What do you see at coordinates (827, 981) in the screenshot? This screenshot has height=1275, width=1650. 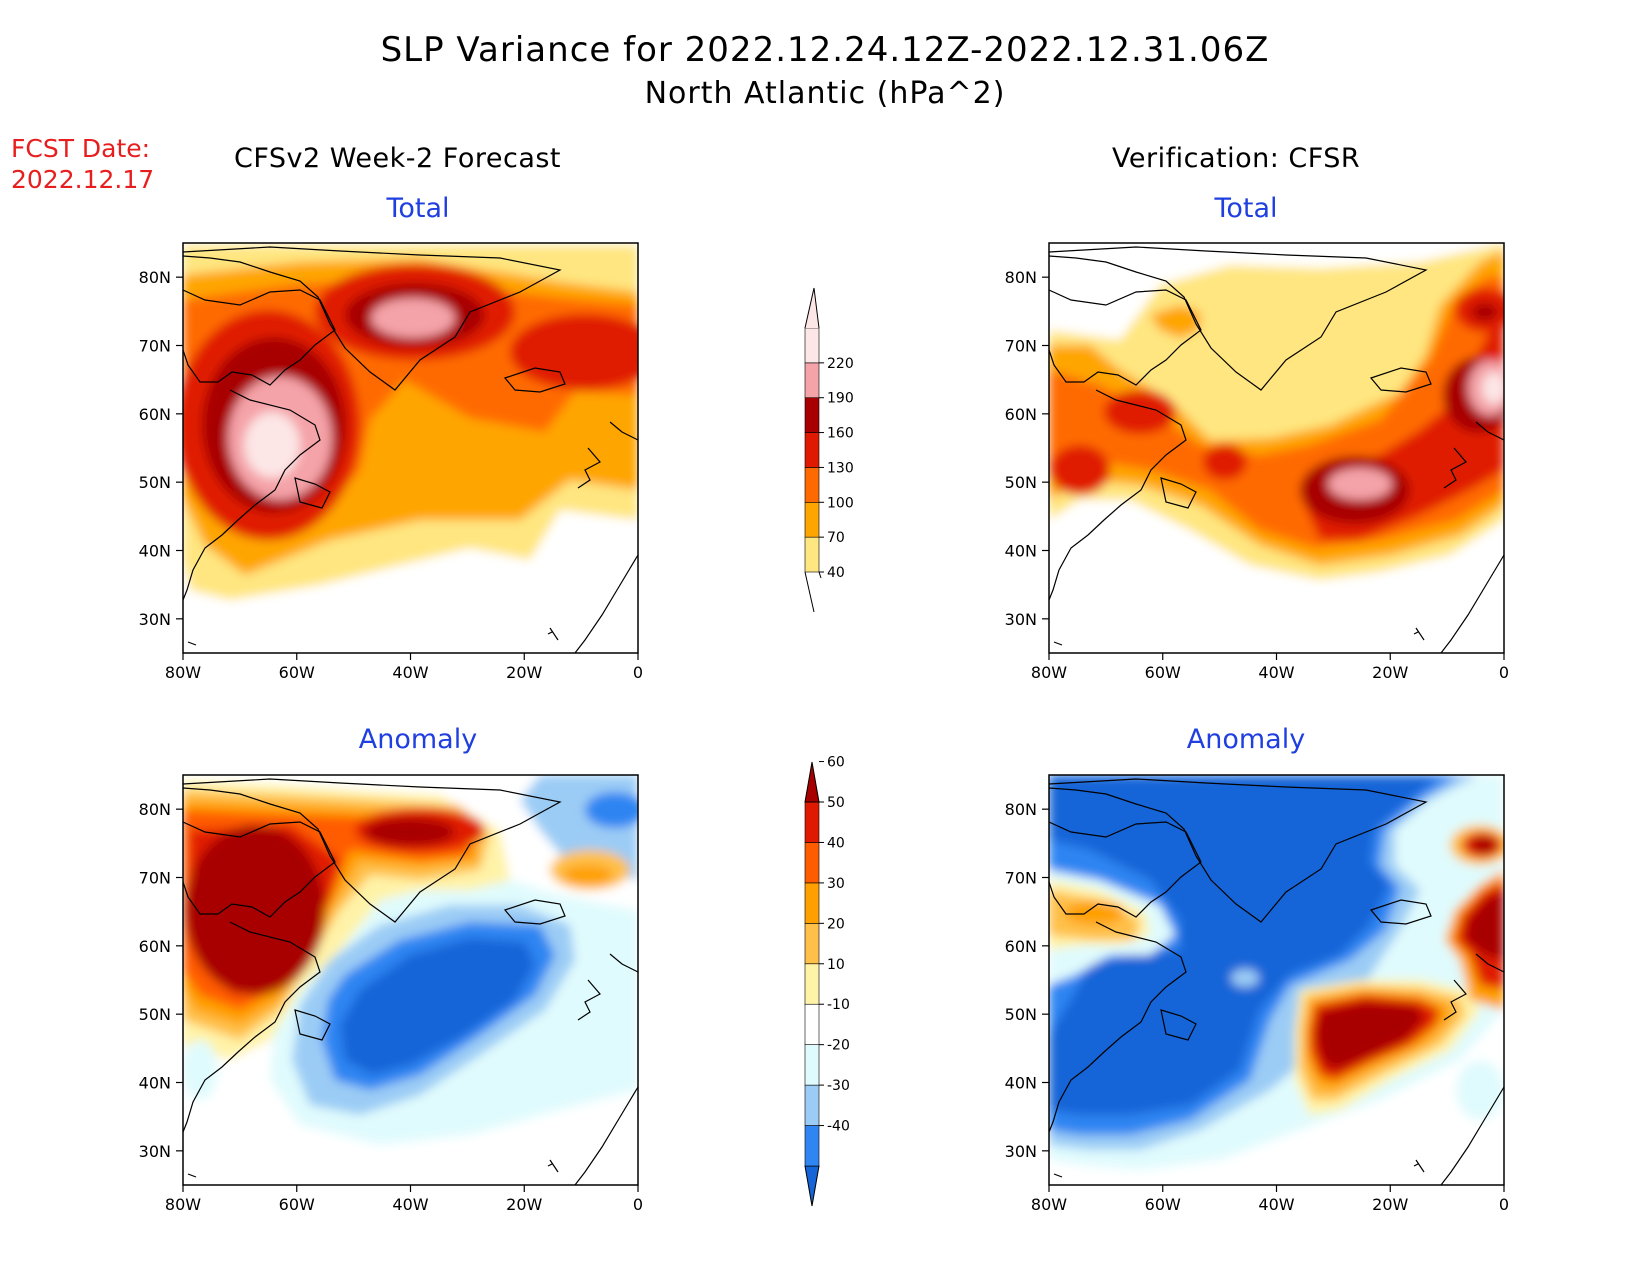 I see `anomaly-colorbar: -40 -30 -20 -10 10 20 30 40 50 60` at bounding box center [827, 981].